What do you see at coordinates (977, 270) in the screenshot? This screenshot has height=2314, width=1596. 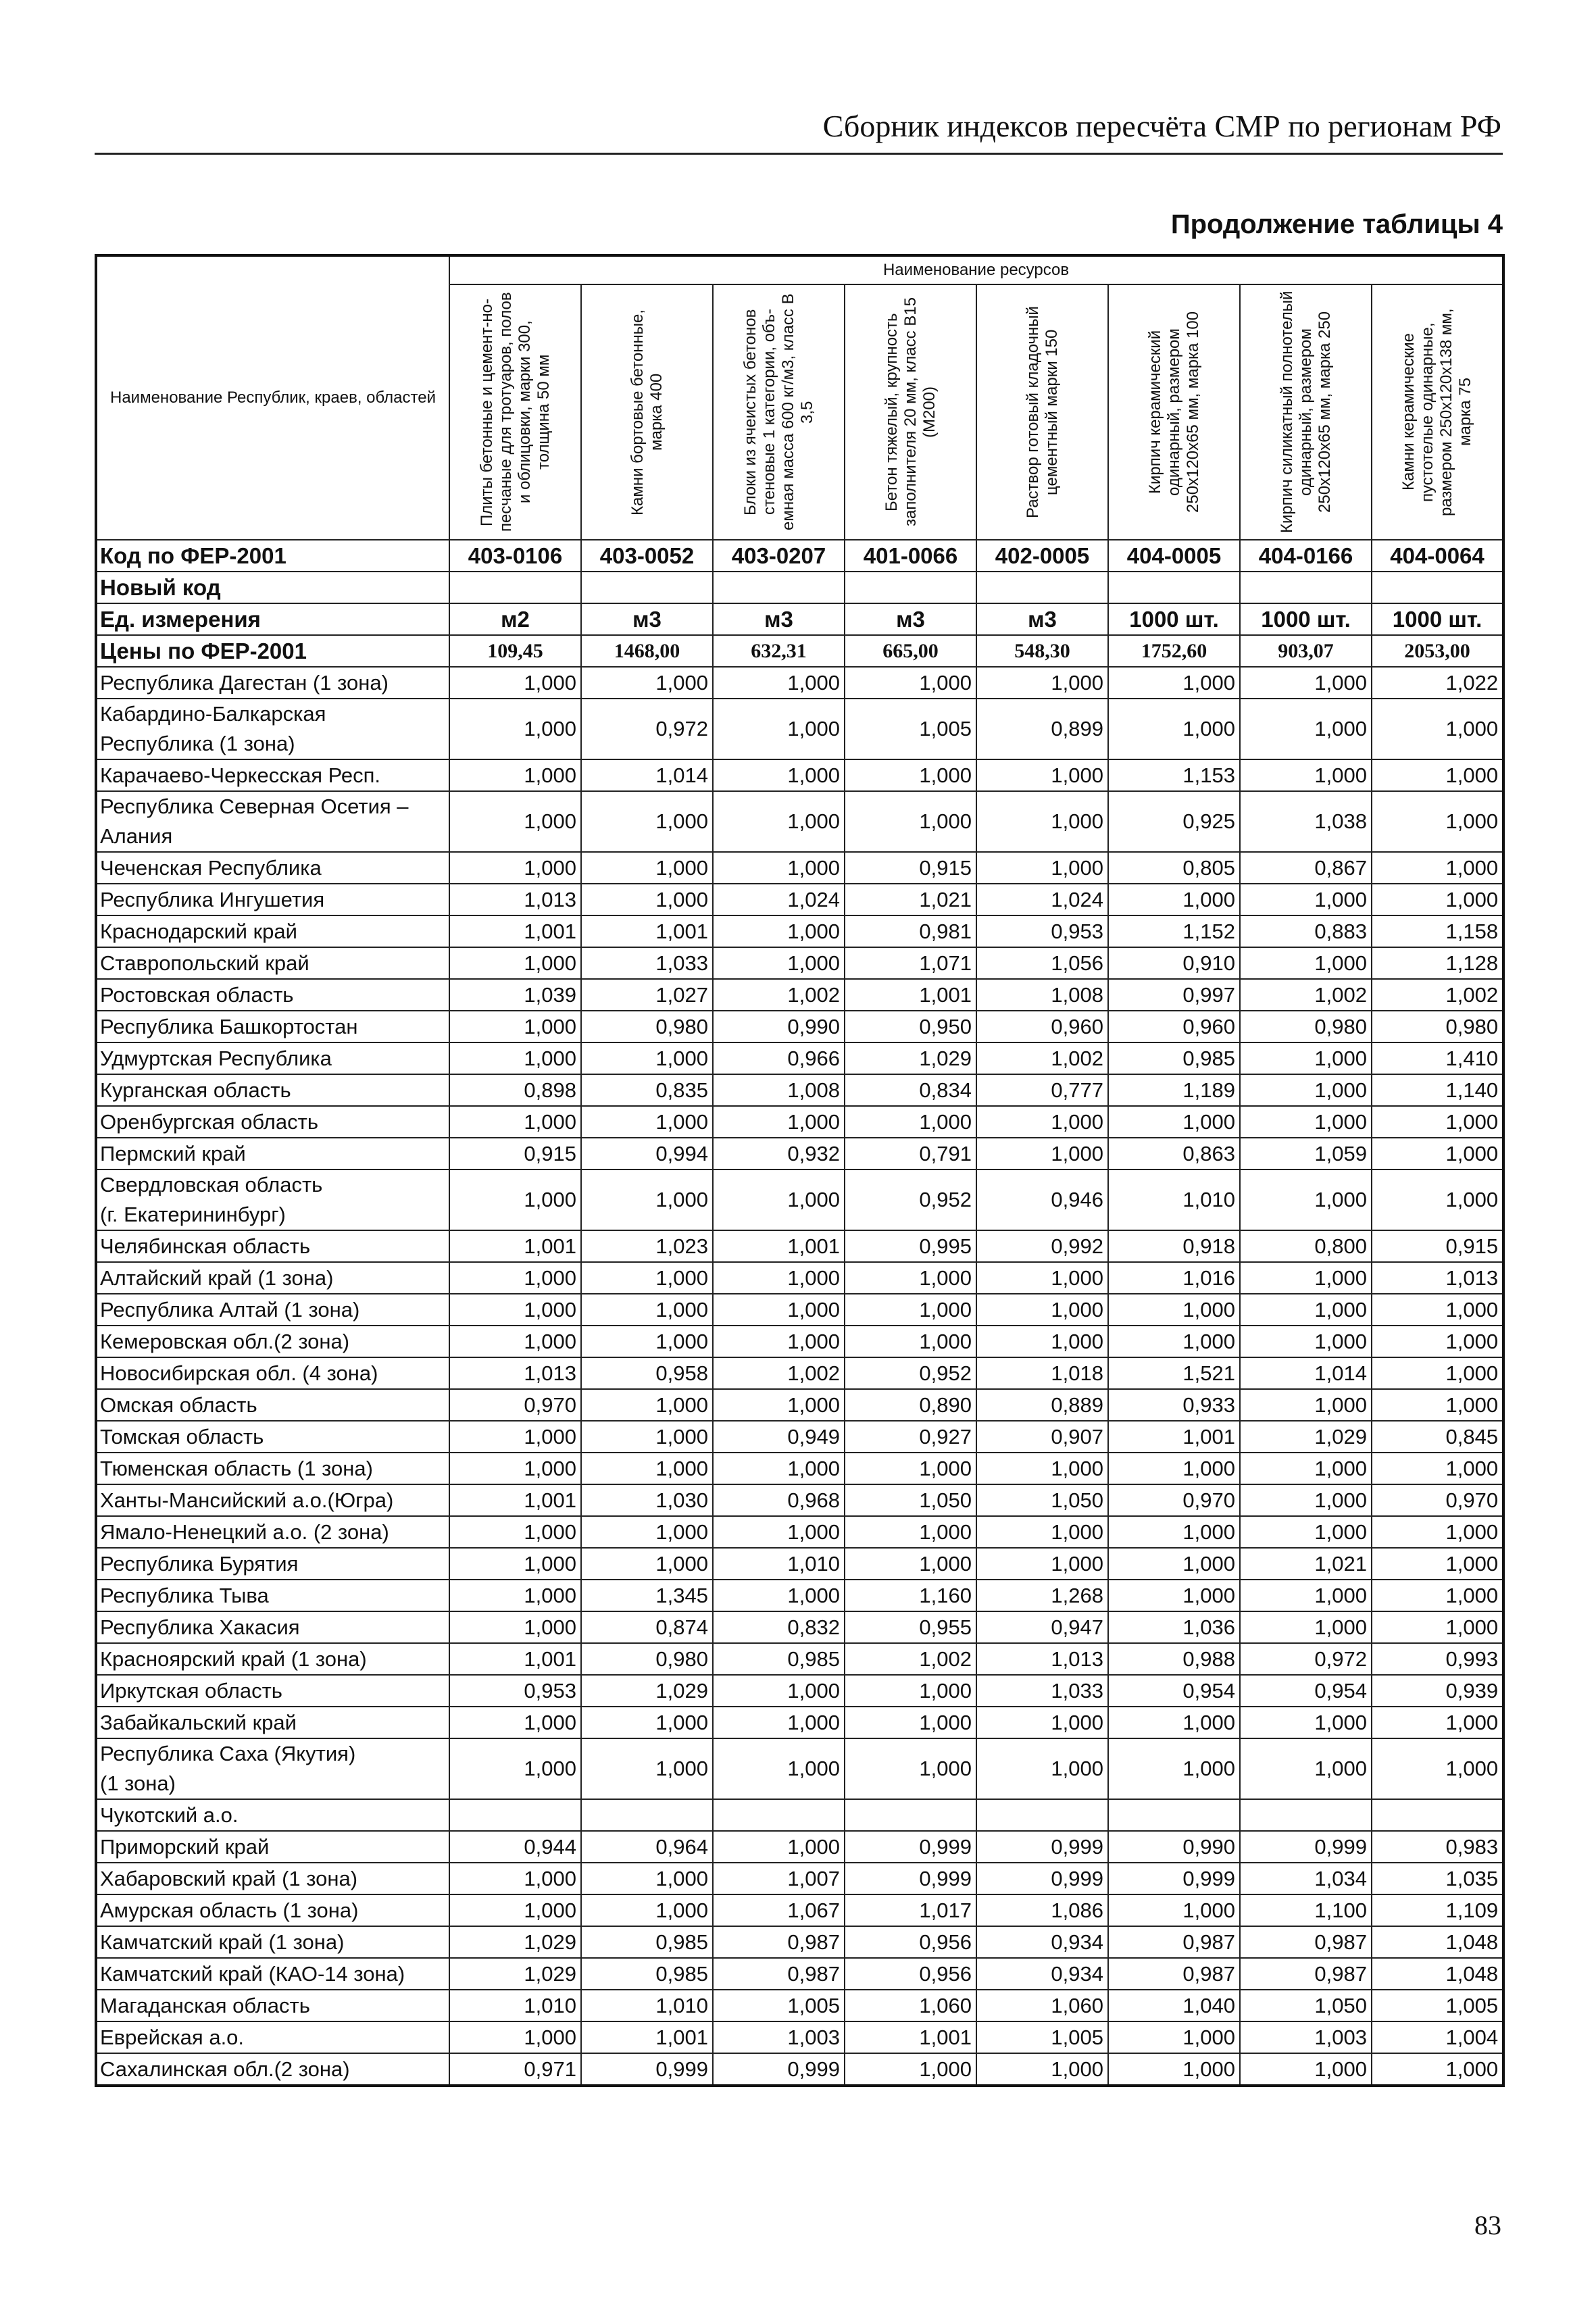 I see `group-header: Наименование ресурсов` at bounding box center [977, 270].